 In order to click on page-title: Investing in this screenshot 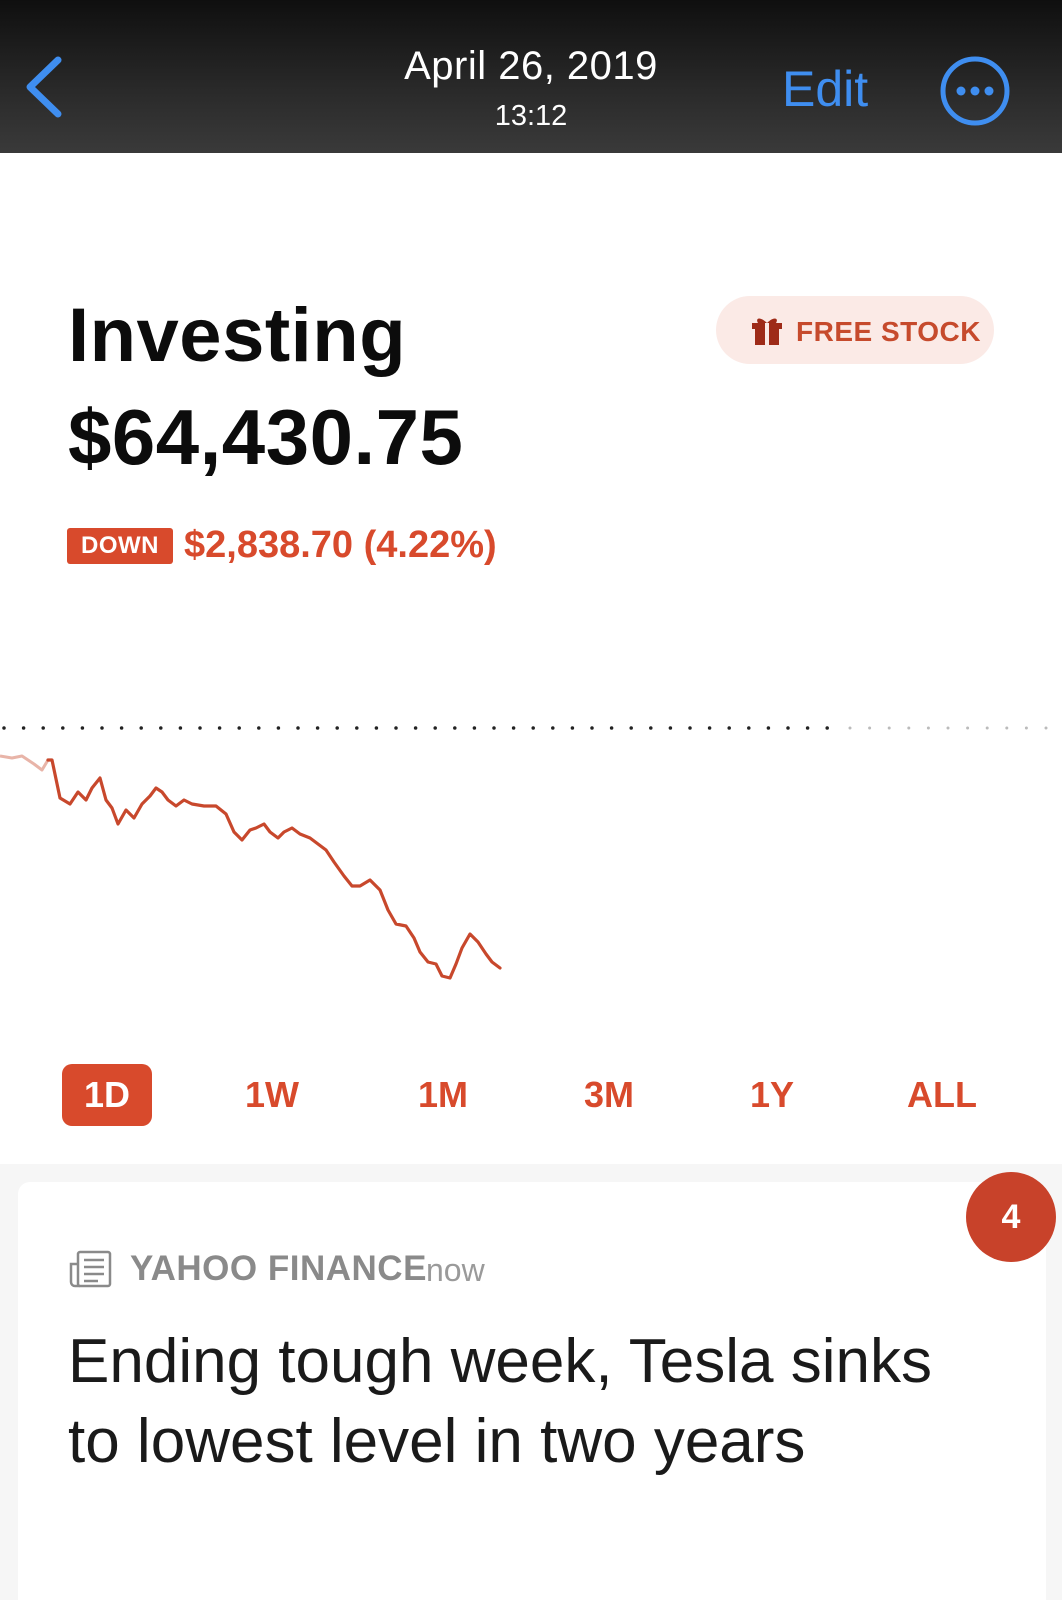, I will do `click(237, 335)`.